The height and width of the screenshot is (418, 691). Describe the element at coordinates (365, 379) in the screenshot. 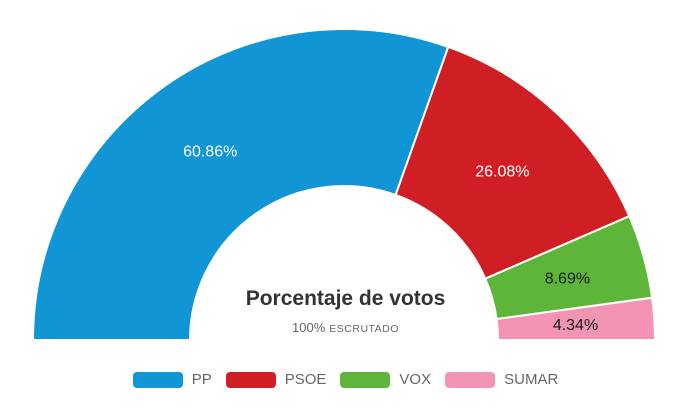

I see `legend-swatch-vox` at that location.